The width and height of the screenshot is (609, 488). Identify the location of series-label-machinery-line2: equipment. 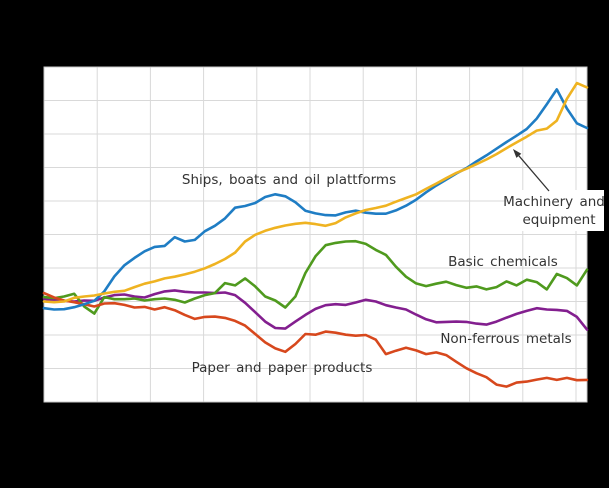
(558, 220).